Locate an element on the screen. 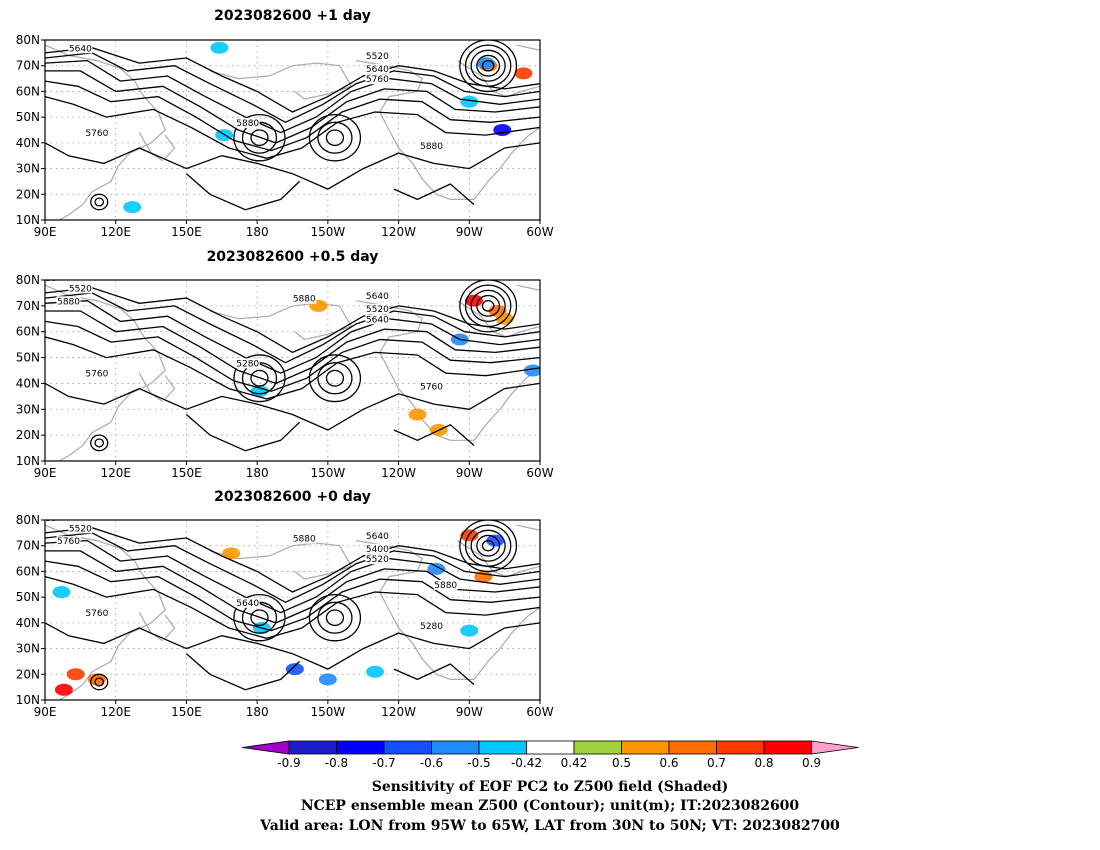 This screenshot has height=850, width=1100. lon-tick-label: 120E is located at coordinates (115, 473).